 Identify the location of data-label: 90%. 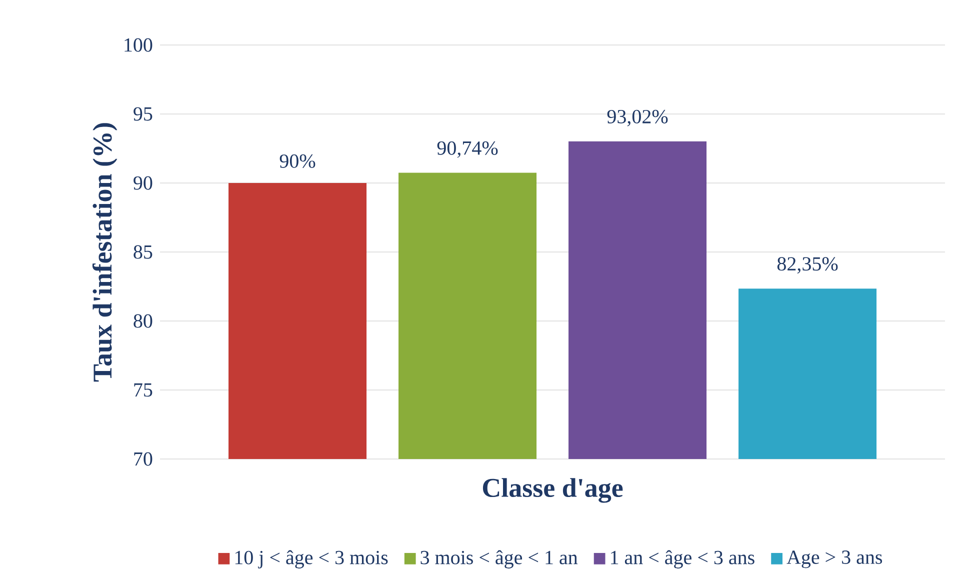
(298, 161).